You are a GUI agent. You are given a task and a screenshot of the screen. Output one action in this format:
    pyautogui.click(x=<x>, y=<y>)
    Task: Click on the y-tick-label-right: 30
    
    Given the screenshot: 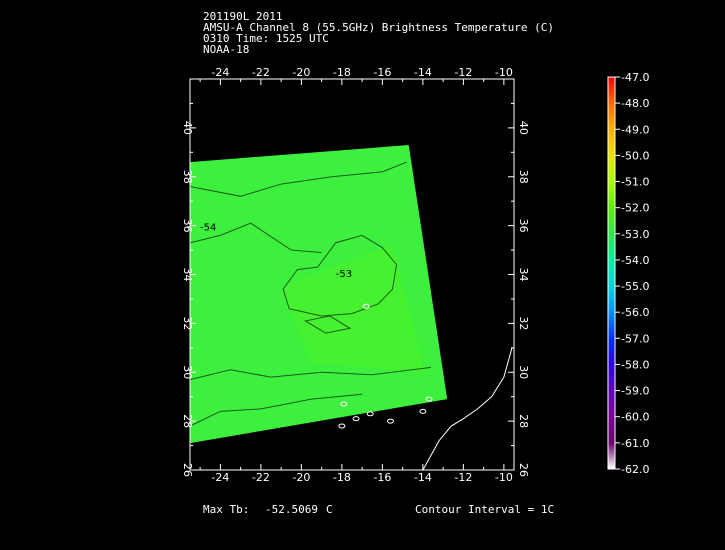 What is the action you would take?
    pyautogui.click(x=523, y=372)
    